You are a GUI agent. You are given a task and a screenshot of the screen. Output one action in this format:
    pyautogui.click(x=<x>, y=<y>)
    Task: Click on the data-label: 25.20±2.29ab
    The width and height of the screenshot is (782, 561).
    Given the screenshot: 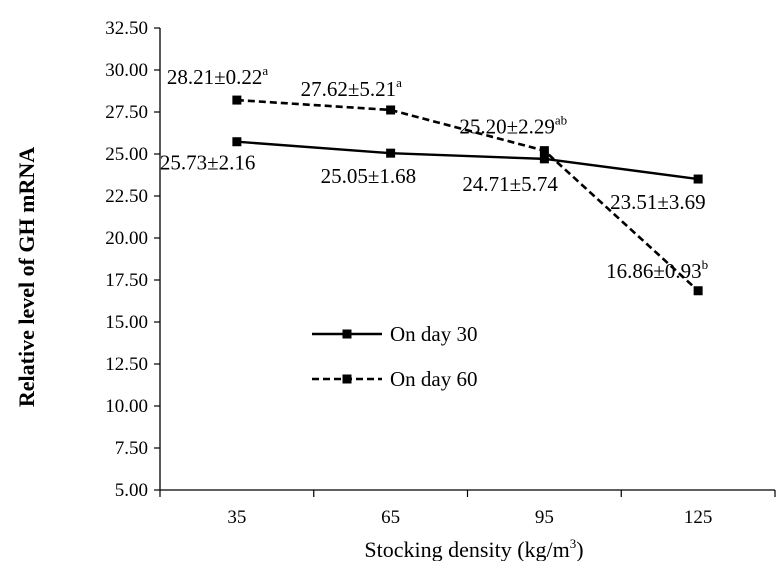 What is the action you would take?
    pyautogui.click(x=513, y=126)
    